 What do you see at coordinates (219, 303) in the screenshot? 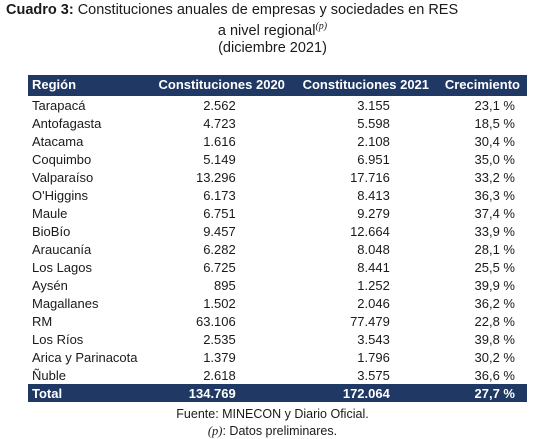
I see `cell-number: 1.502` at bounding box center [219, 303].